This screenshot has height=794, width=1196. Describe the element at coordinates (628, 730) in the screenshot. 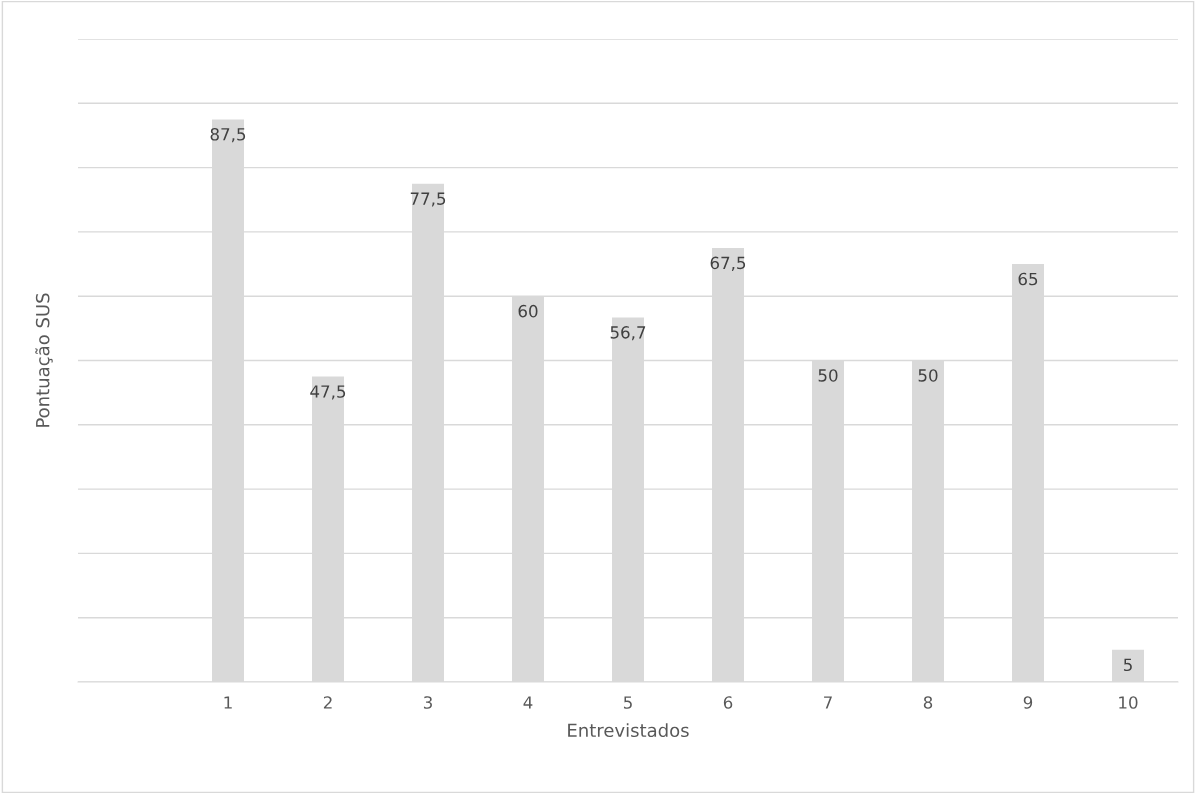

I see `x-axis-title: Entrevistados` at that location.